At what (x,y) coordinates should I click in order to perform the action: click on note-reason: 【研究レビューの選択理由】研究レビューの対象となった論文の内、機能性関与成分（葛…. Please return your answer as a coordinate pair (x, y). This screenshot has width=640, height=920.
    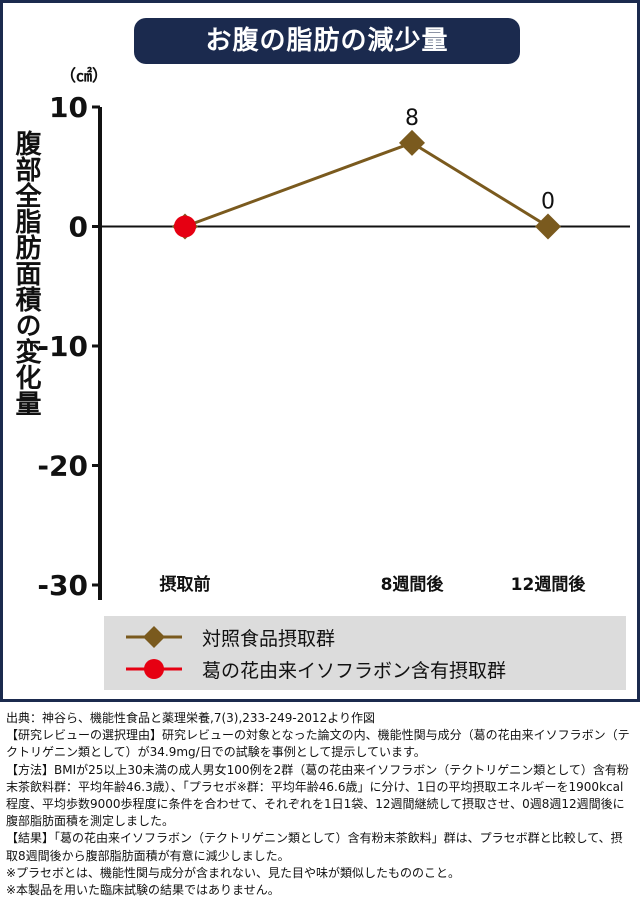
    Looking at the image, I should click on (318, 744).